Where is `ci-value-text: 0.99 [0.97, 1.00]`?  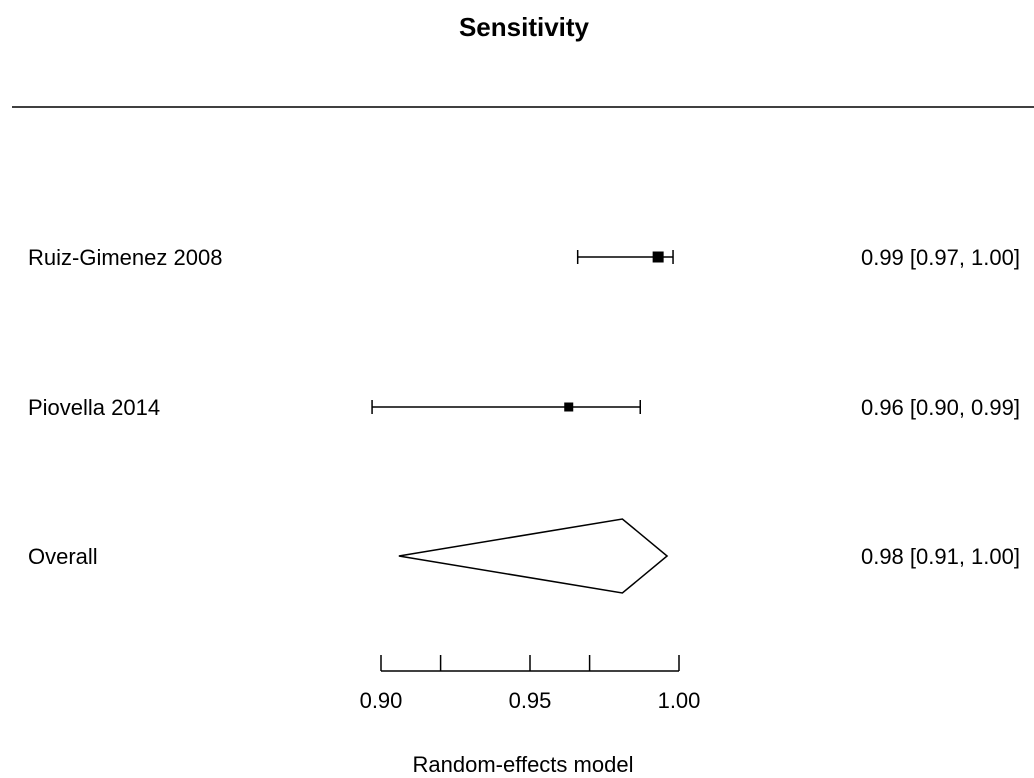 ci-value-text: 0.99 [0.97, 1.00] is located at coordinates (940, 257).